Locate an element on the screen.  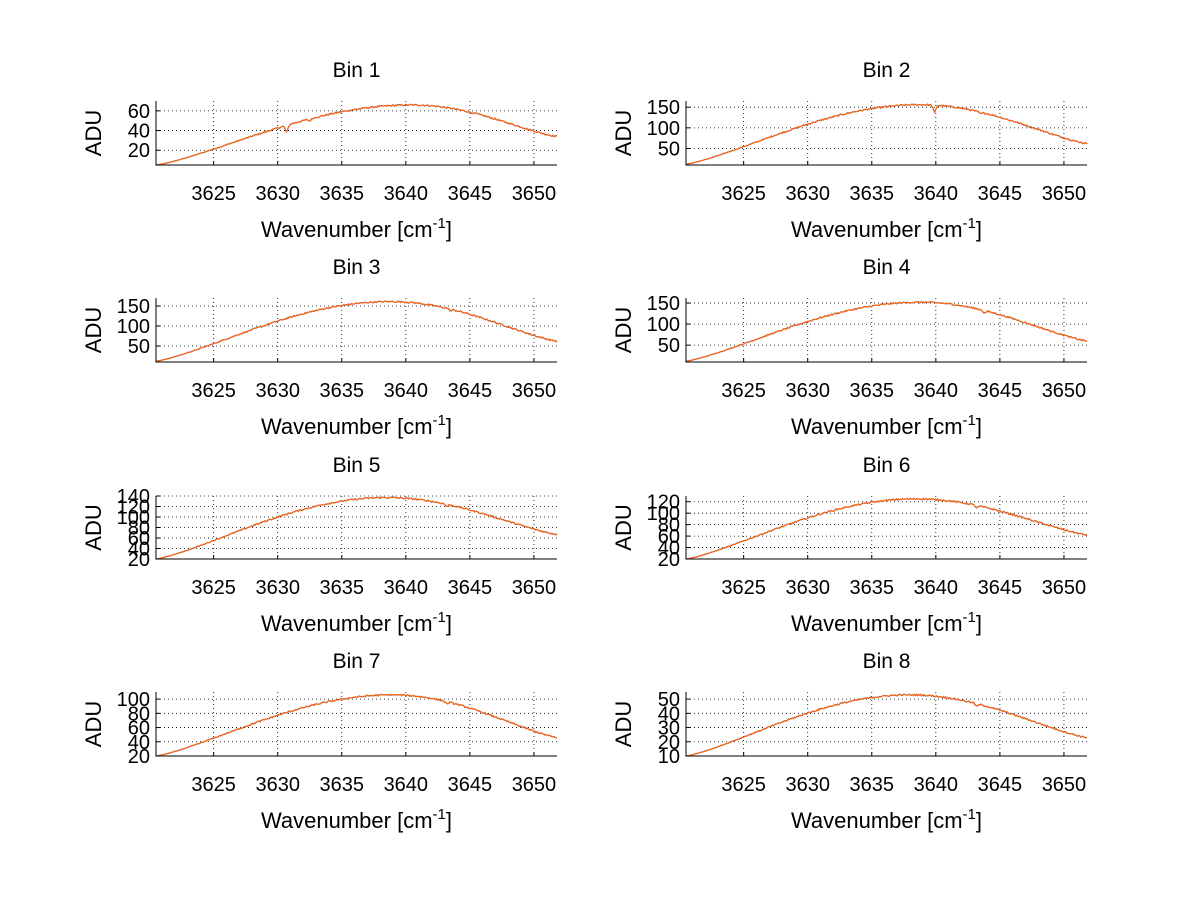
y-tick-label: 140 is located at coordinates (133, 497).